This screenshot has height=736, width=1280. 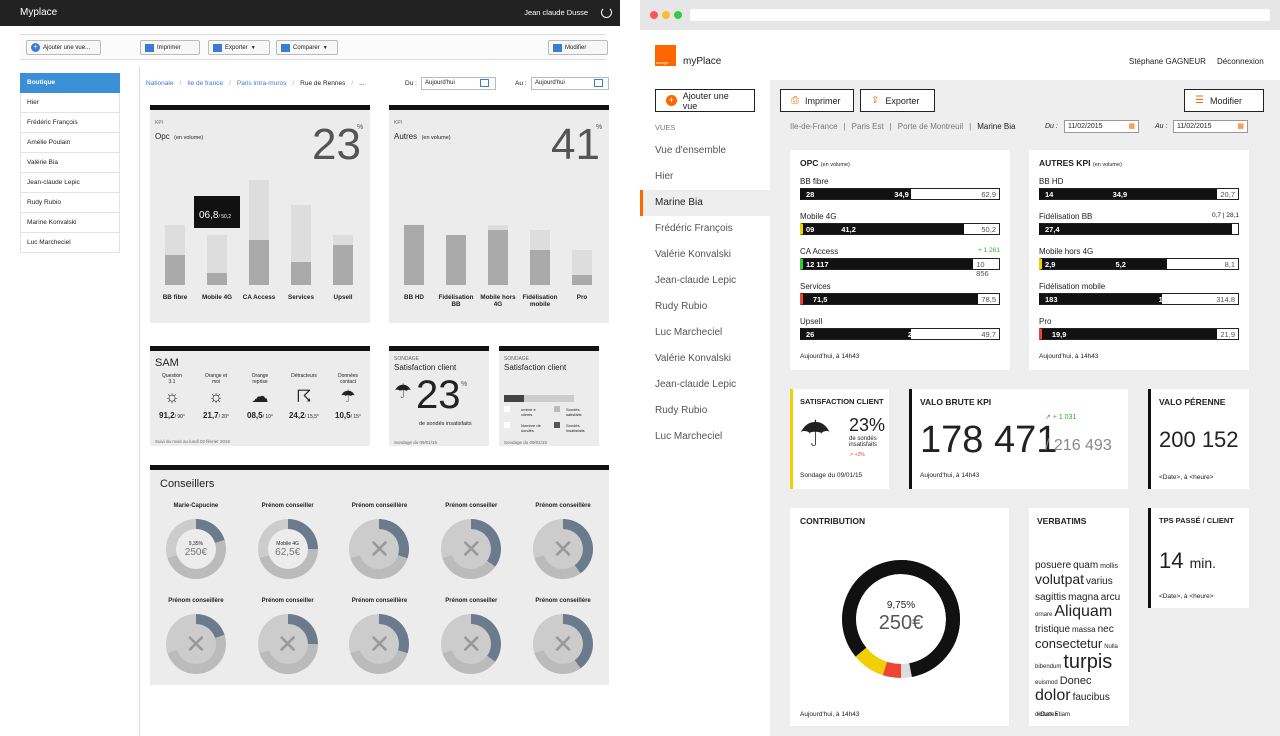 What do you see at coordinates (1139, 194) in the screenshot?
I see `kpi-row: BB HD 14 34,9 20,7` at bounding box center [1139, 194].